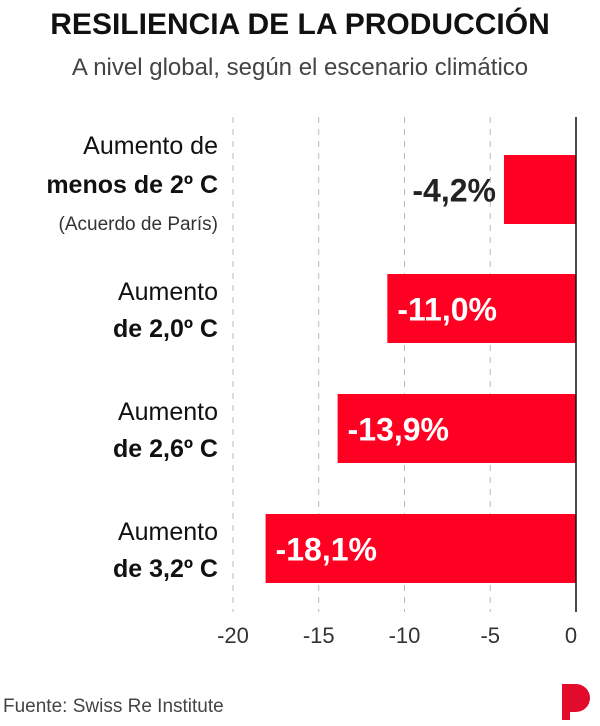 The width and height of the screenshot is (600, 726). Describe the element at coordinates (299, 24) in the screenshot. I see `chart-title: RESILIENCIA DE LA PRODUCCIÓN` at that location.